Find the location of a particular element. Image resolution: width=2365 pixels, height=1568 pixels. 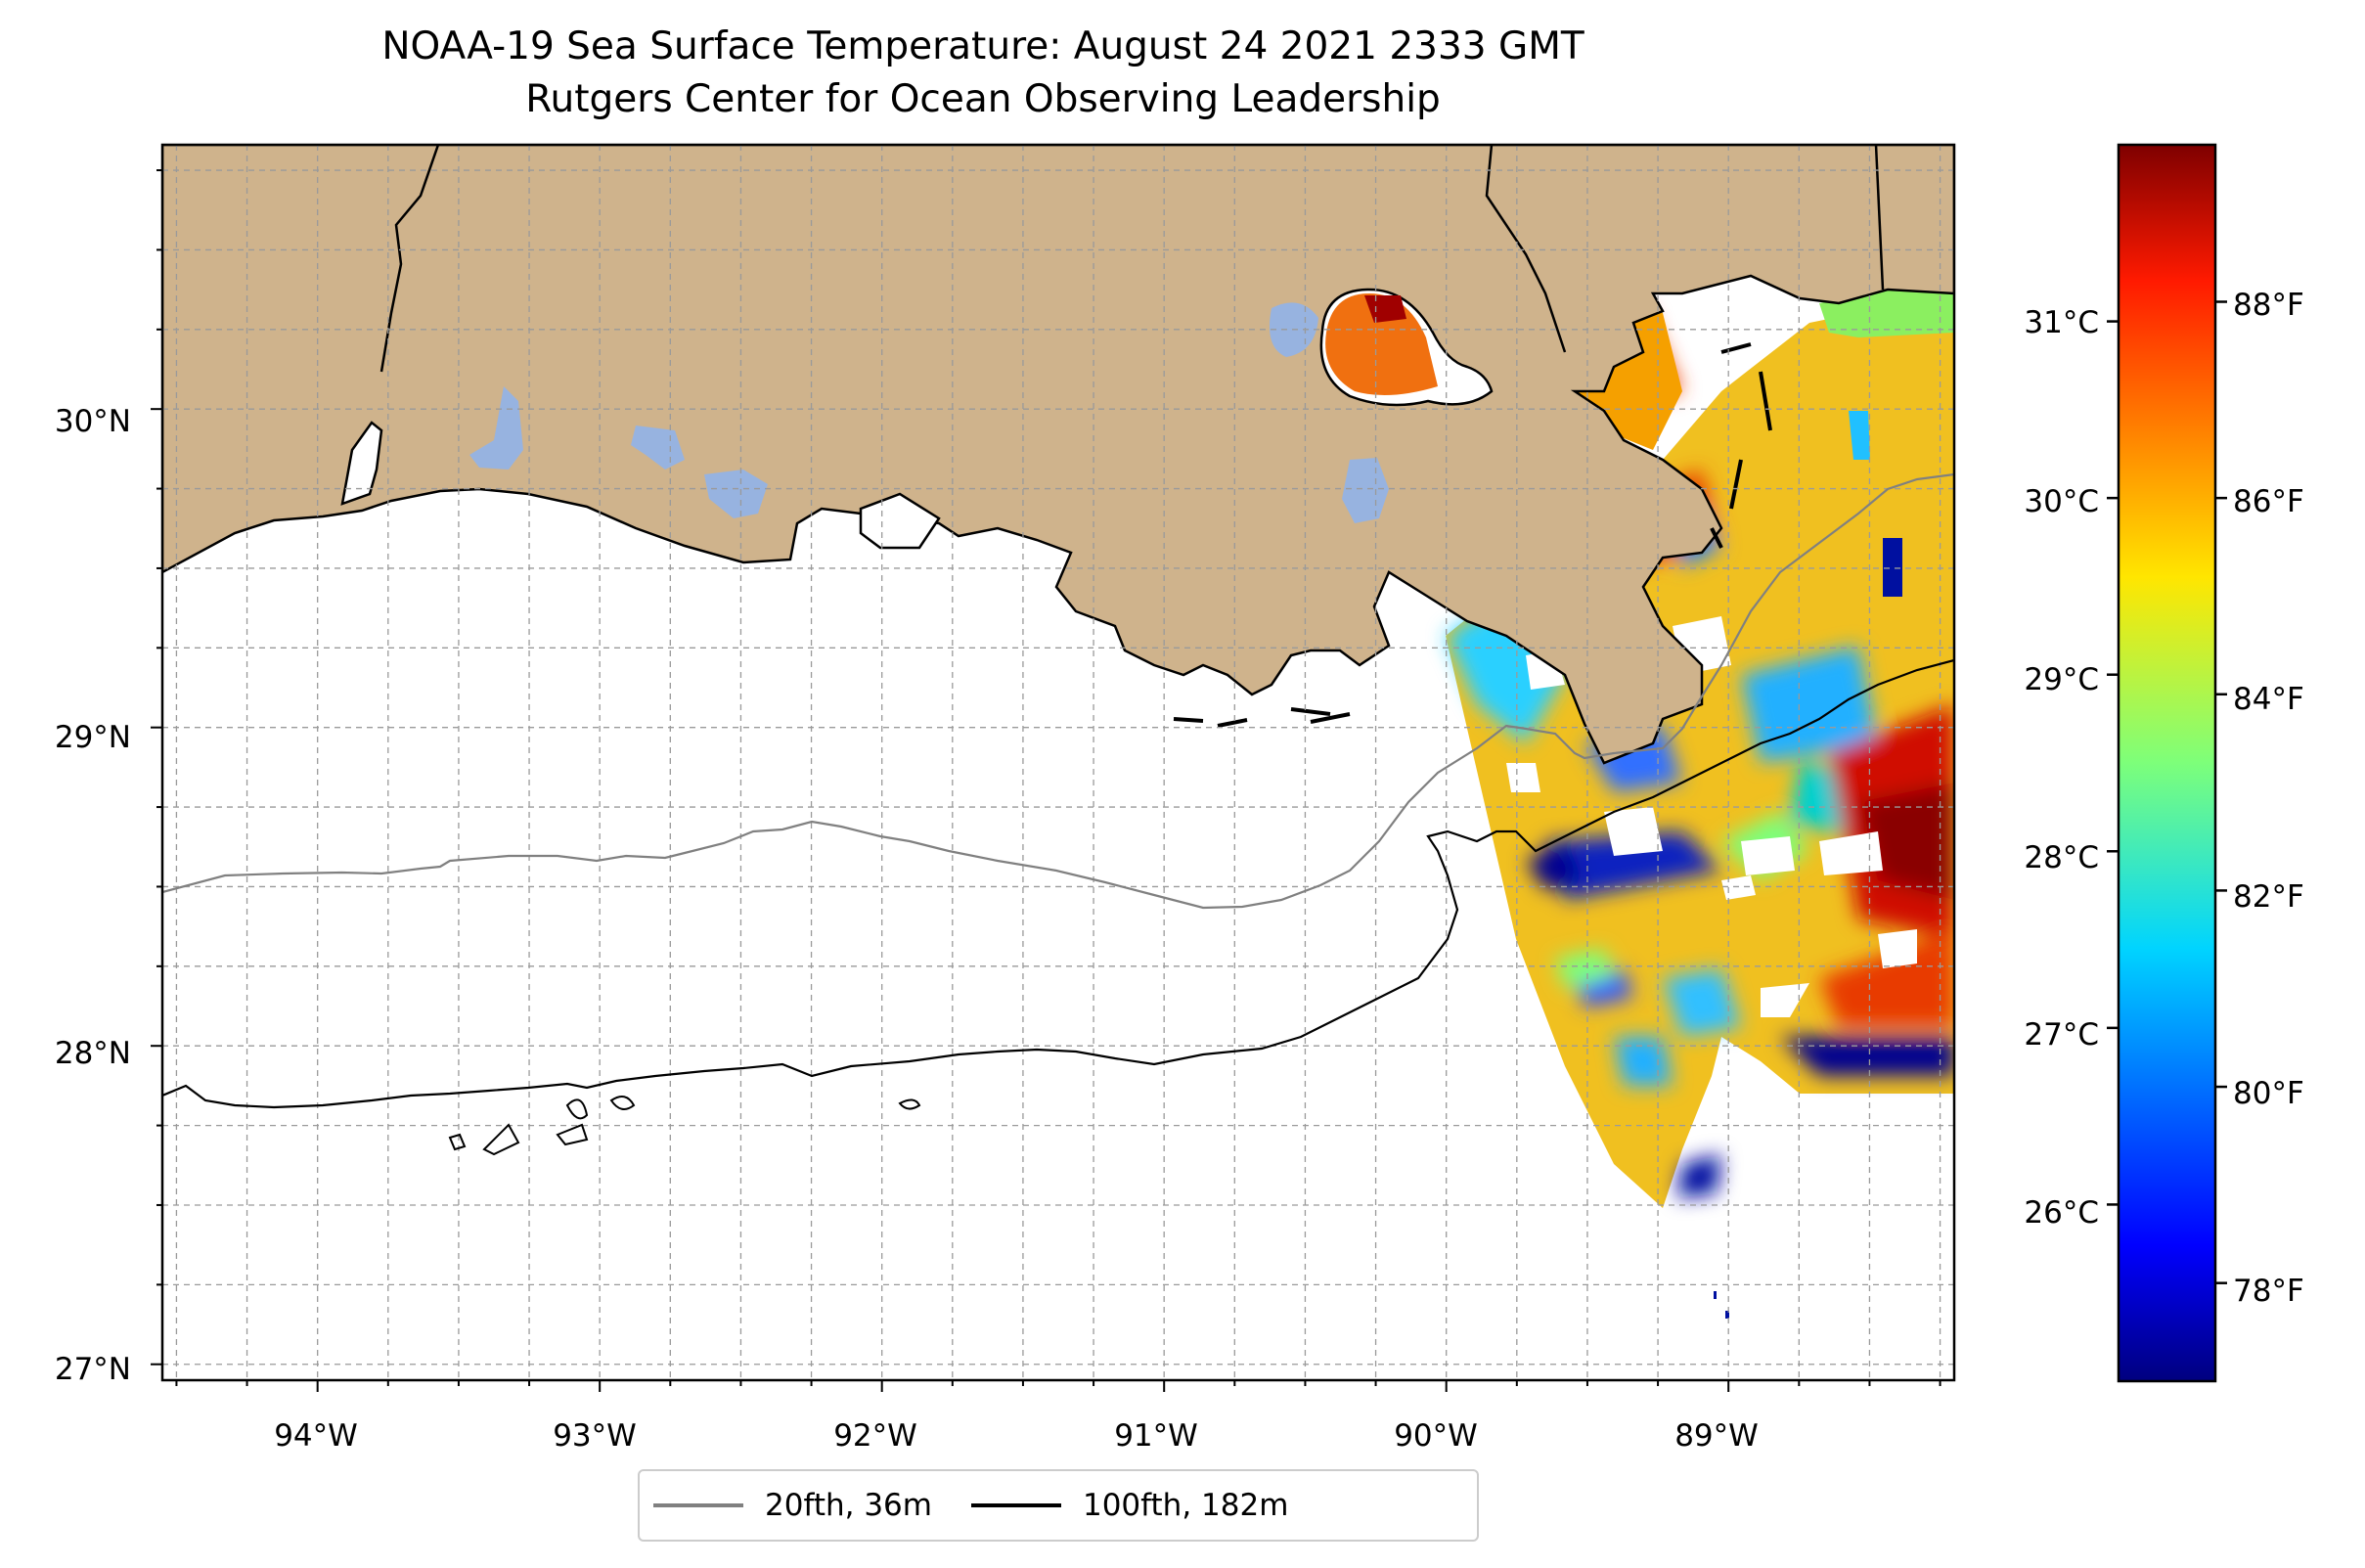

isobath-legend: 20fth, 36m 100fth, 182m is located at coordinates (1058, 1505).